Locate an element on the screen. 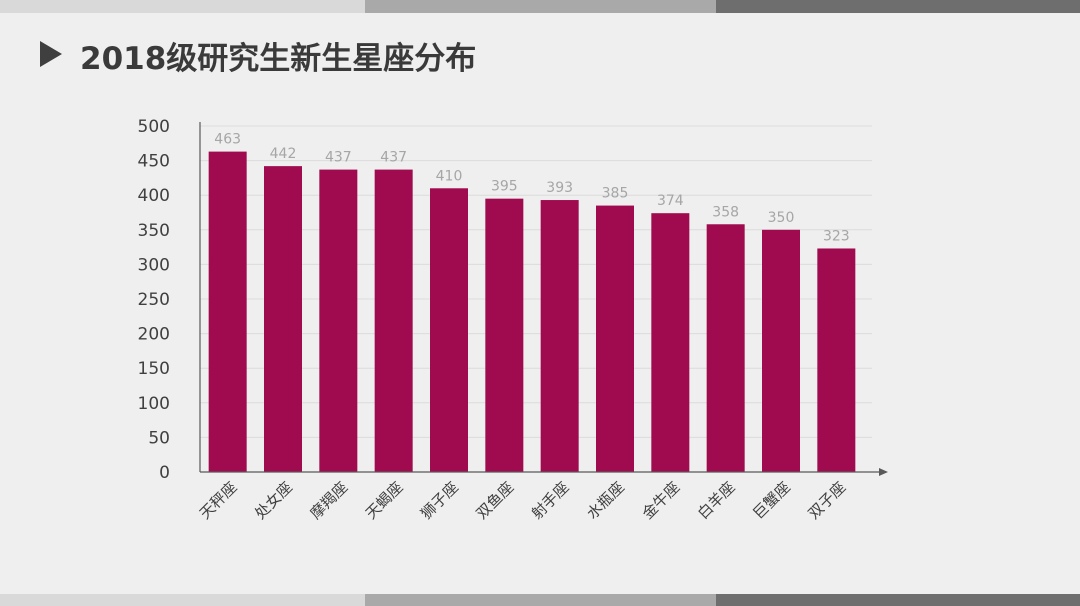 This screenshot has height=606, width=1080. top-decor-bar is located at coordinates (540, 6).